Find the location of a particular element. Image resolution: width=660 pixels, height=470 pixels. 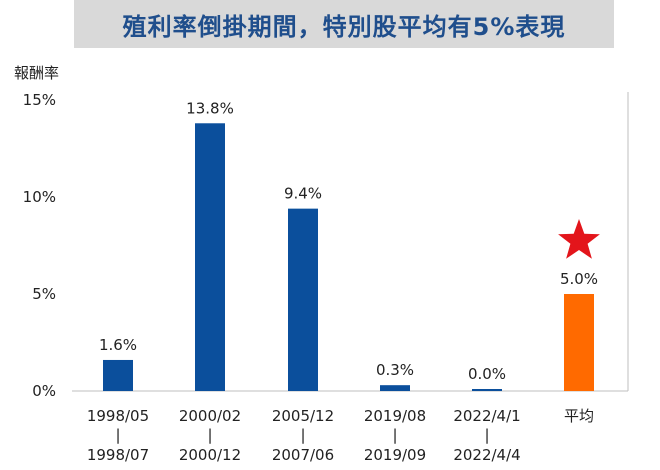

y-tick-label: 15% is located at coordinates (39, 100).